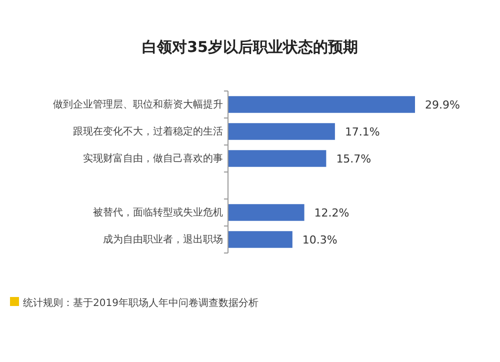  I want to click on data-label: 15.7%, so click(354, 159).